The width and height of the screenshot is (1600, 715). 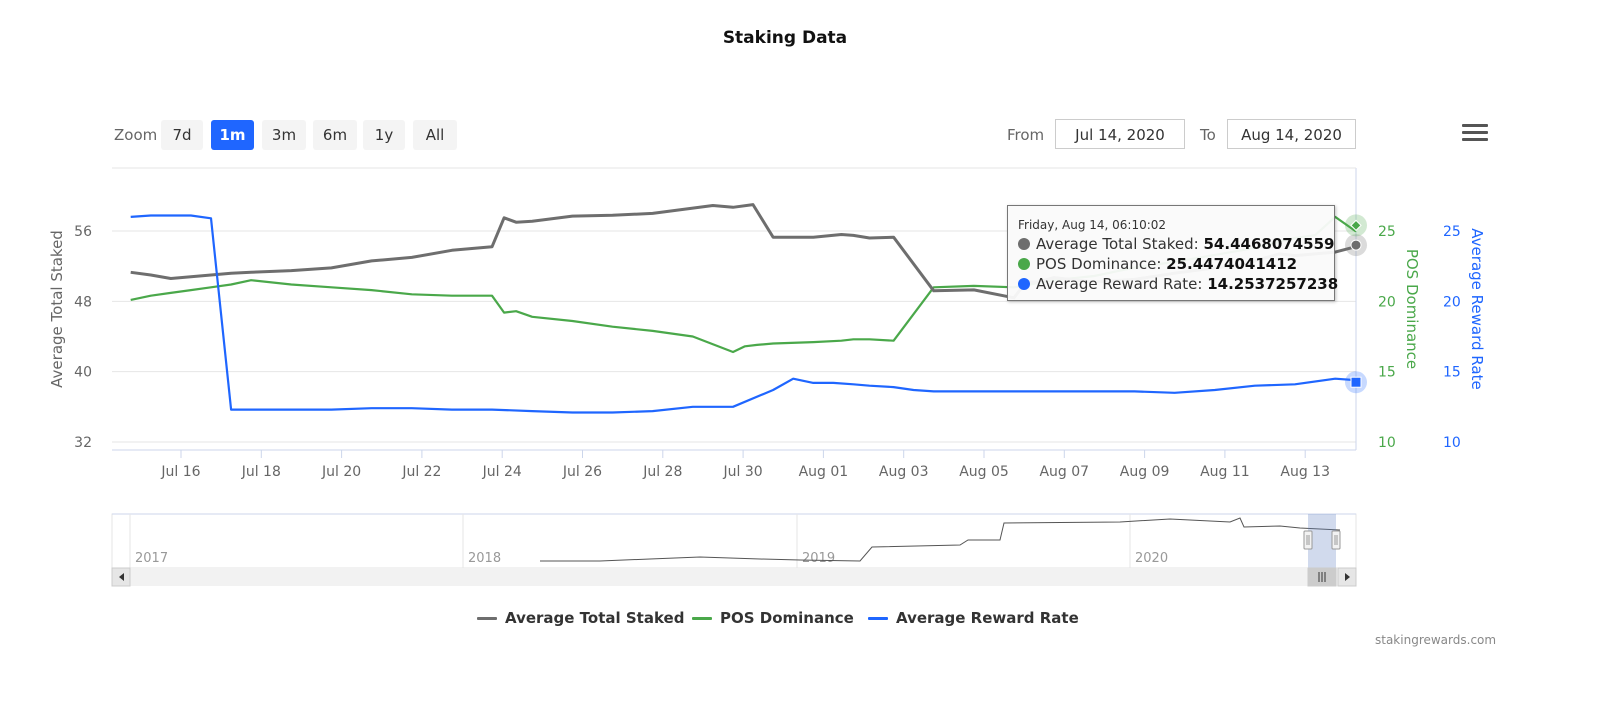 What do you see at coordinates (384, 135) in the screenshot?
I see `zoom-1y-button: 1y` at bounding box center [384, 135].